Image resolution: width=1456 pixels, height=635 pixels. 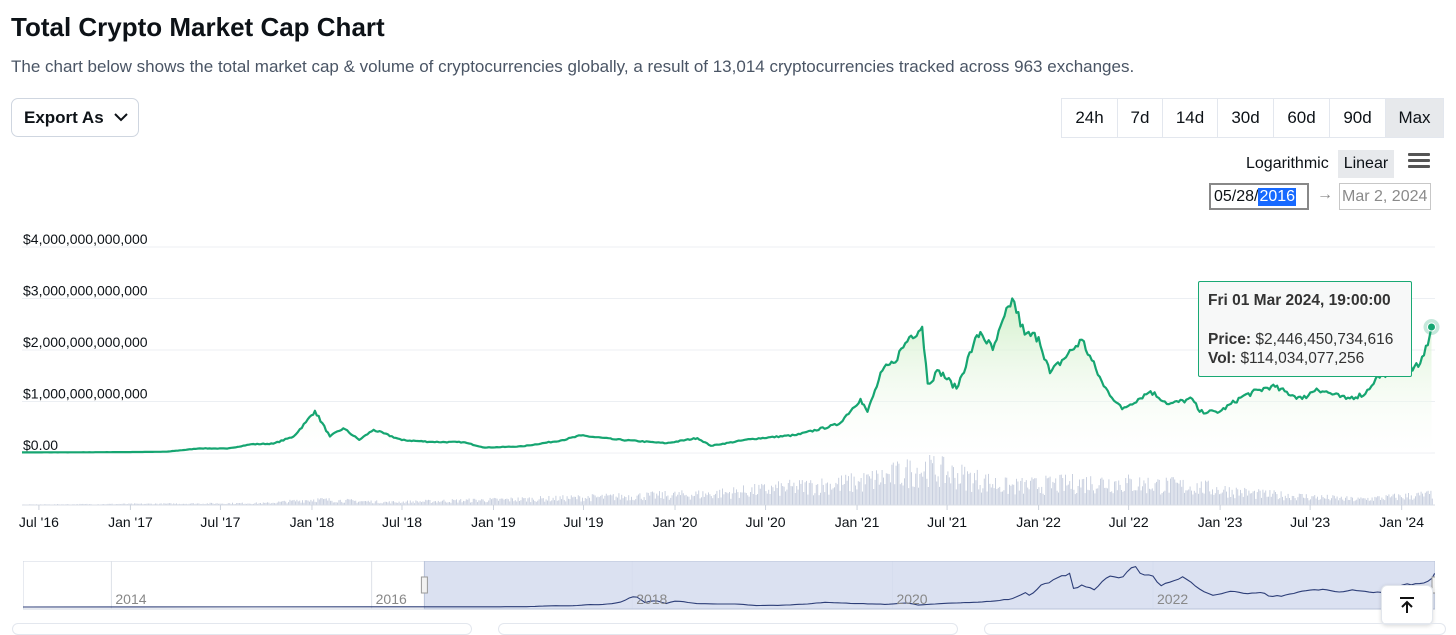 I want to click on scale-logarithmic-button: Logarithmic, so click(x=1287, y=164).